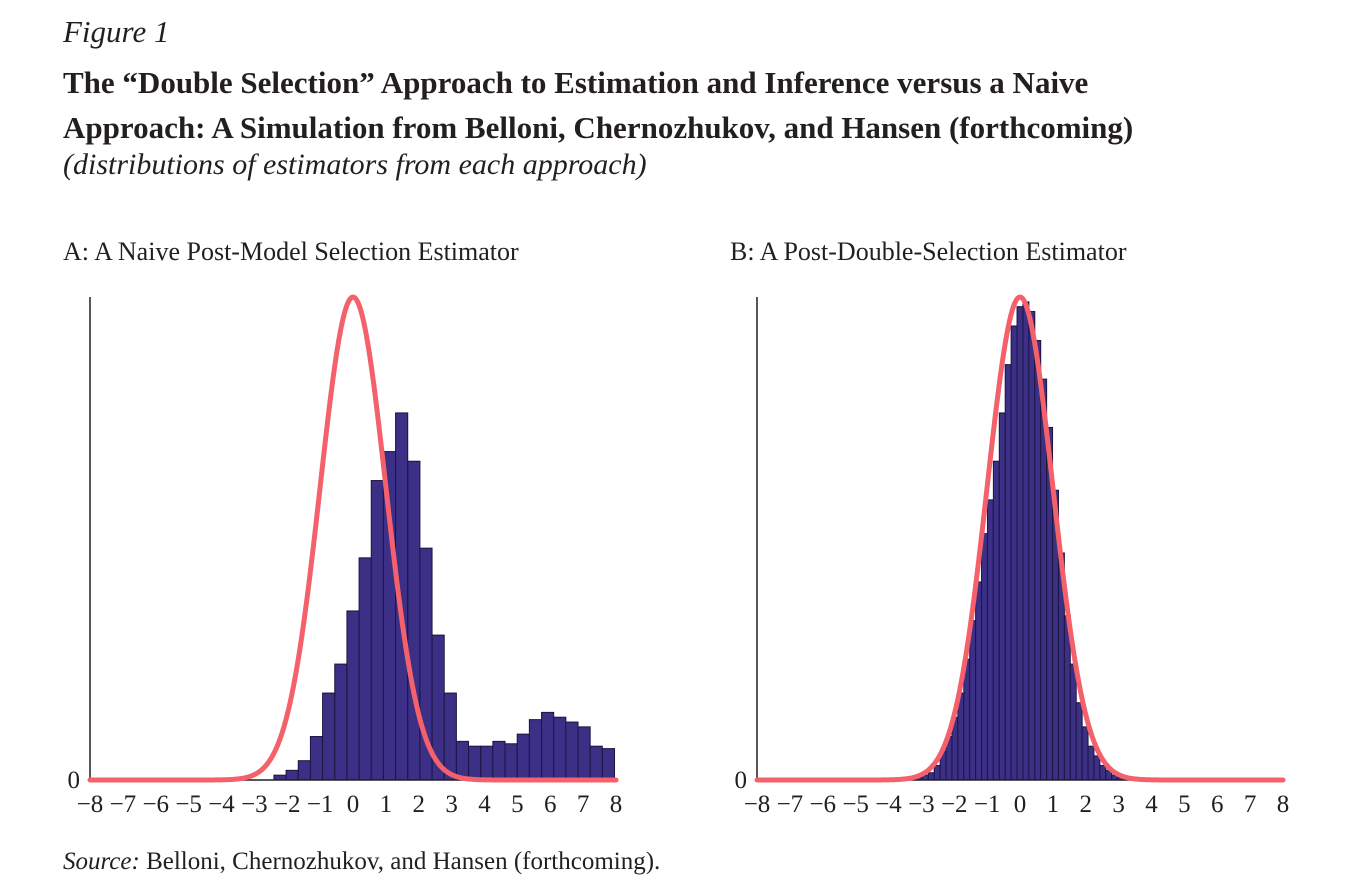 Image resolution: width=1357 pixels, height=890 pixels. I want to click on panel-a-x-tick-label: 7, so click(583, 804).